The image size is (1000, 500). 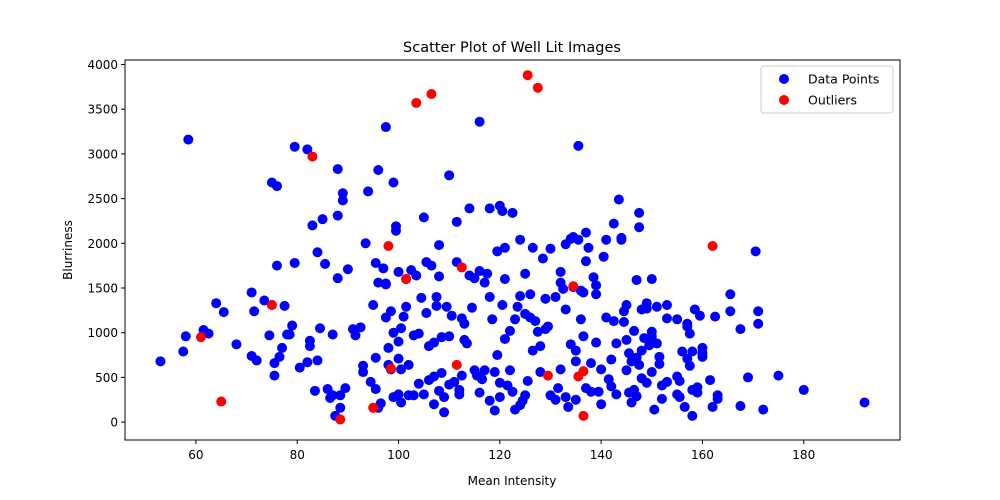 What do you see at coordinates (195, 455) in the screenshot?
I see `x-tick-label: 60` at bounding box center [195, 455].